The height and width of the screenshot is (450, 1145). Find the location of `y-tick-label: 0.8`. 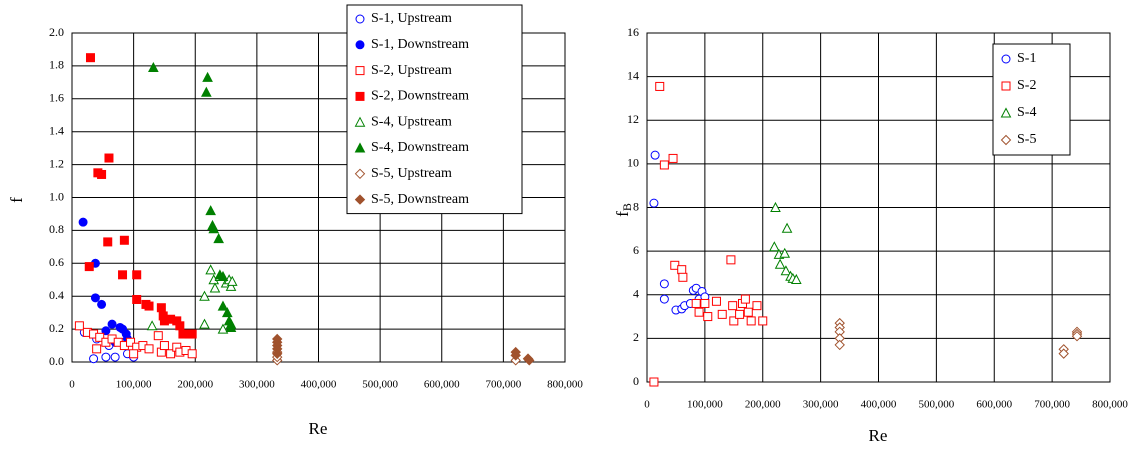

y-tick-label: 0.8 is located at coordinates (56, 229).